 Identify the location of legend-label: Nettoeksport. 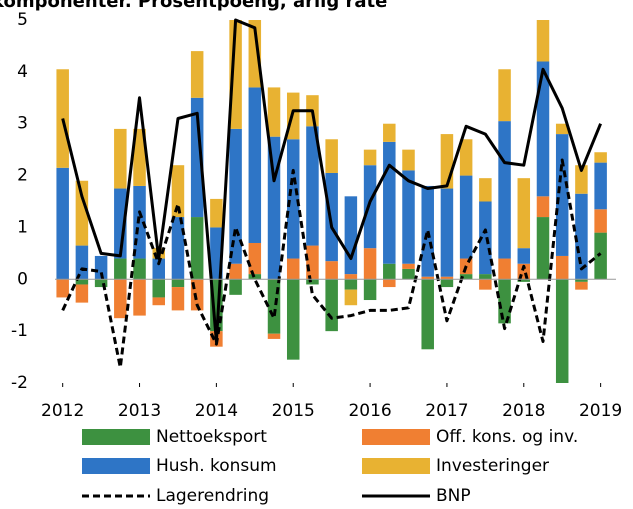
(211, 437).